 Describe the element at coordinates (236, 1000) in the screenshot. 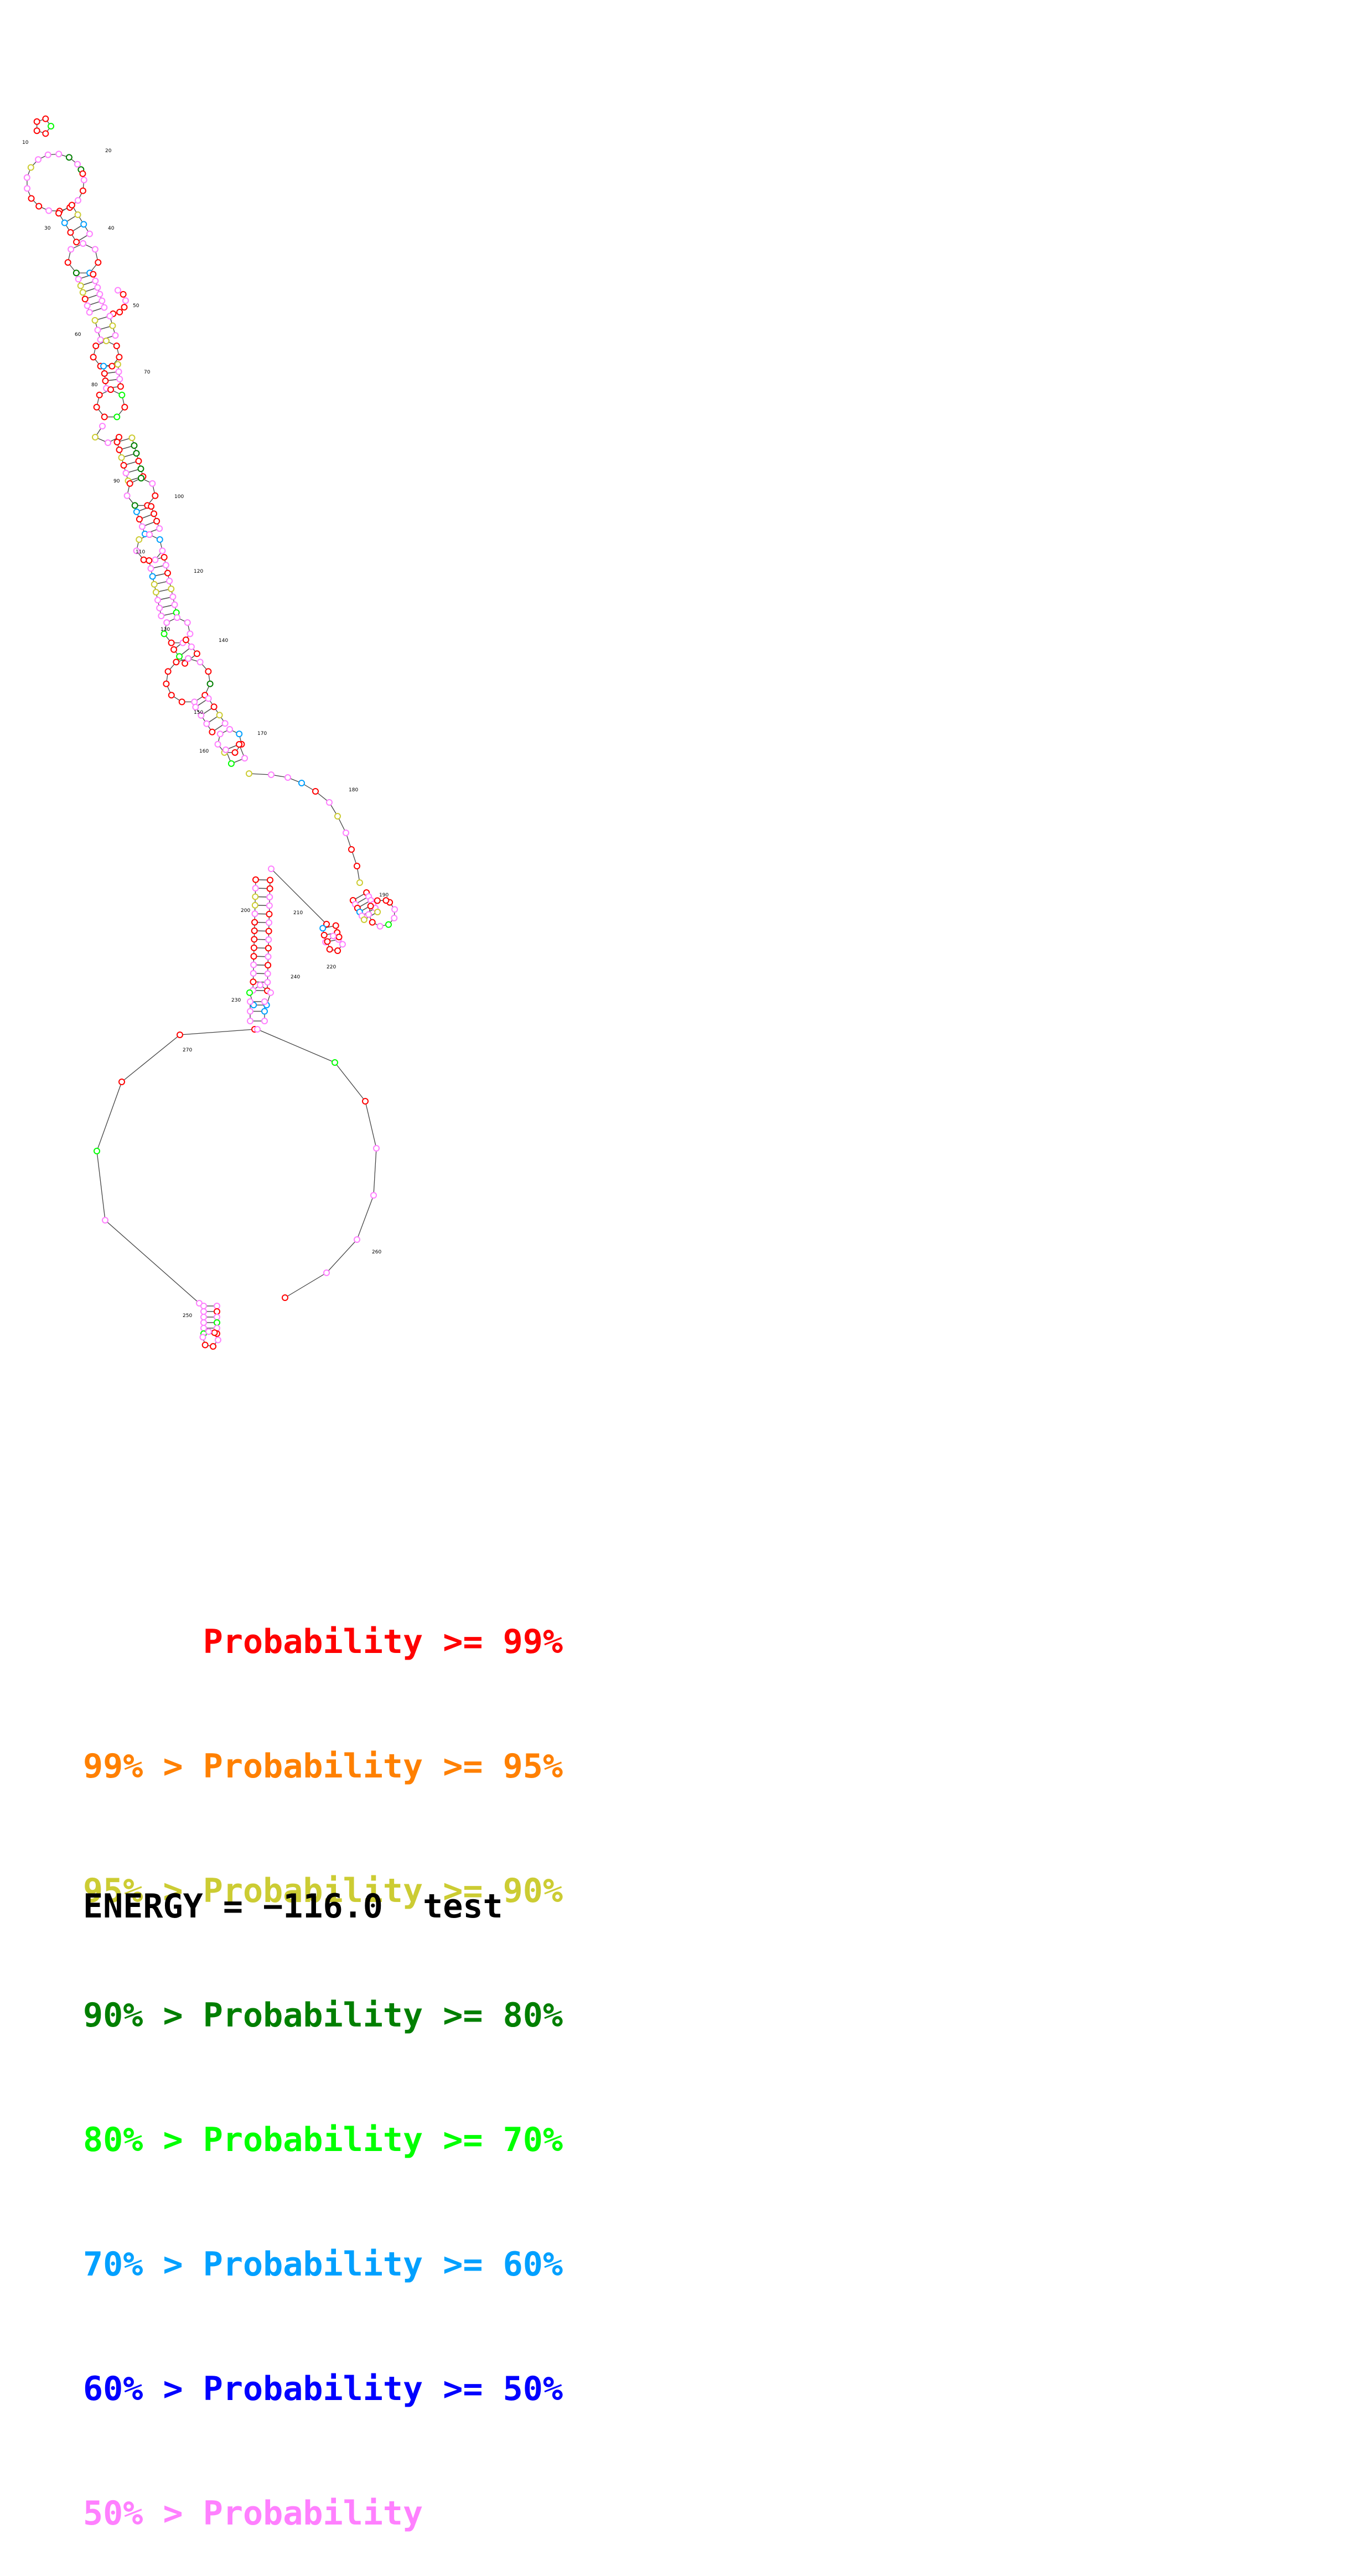

I see `position-label: 230` at that location.